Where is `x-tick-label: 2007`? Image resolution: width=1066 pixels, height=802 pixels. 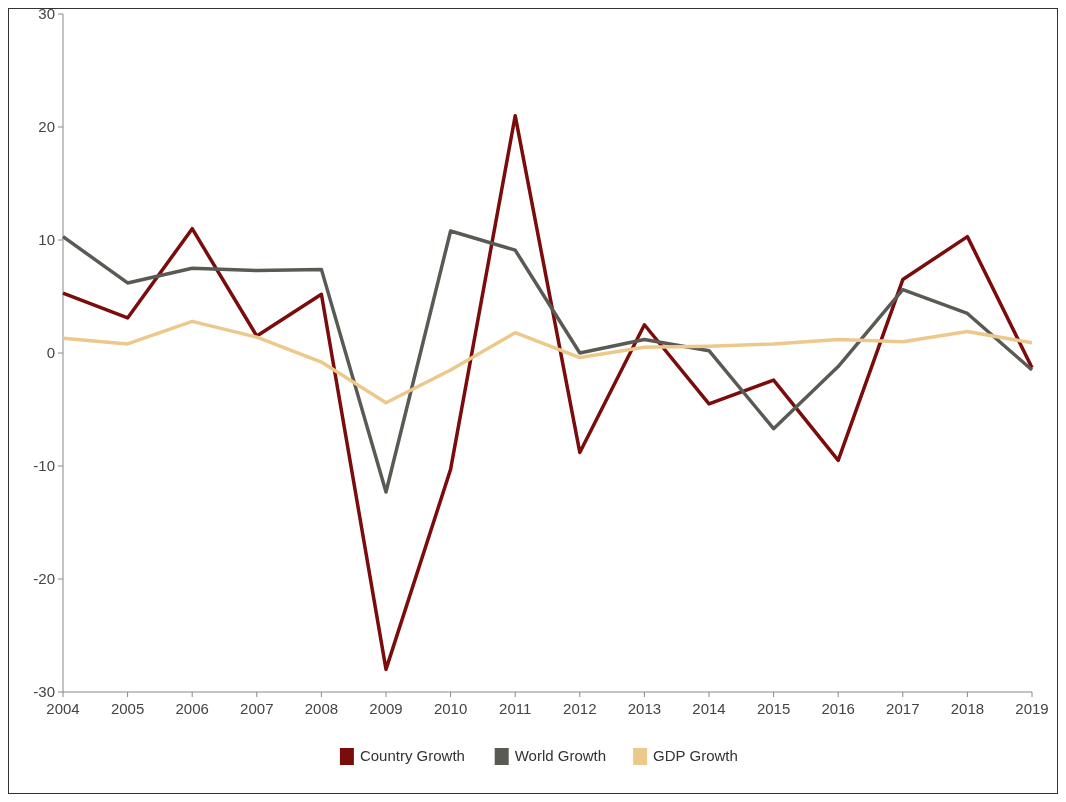
x-tick-label: 2007 is located at coordinates (257, 708).